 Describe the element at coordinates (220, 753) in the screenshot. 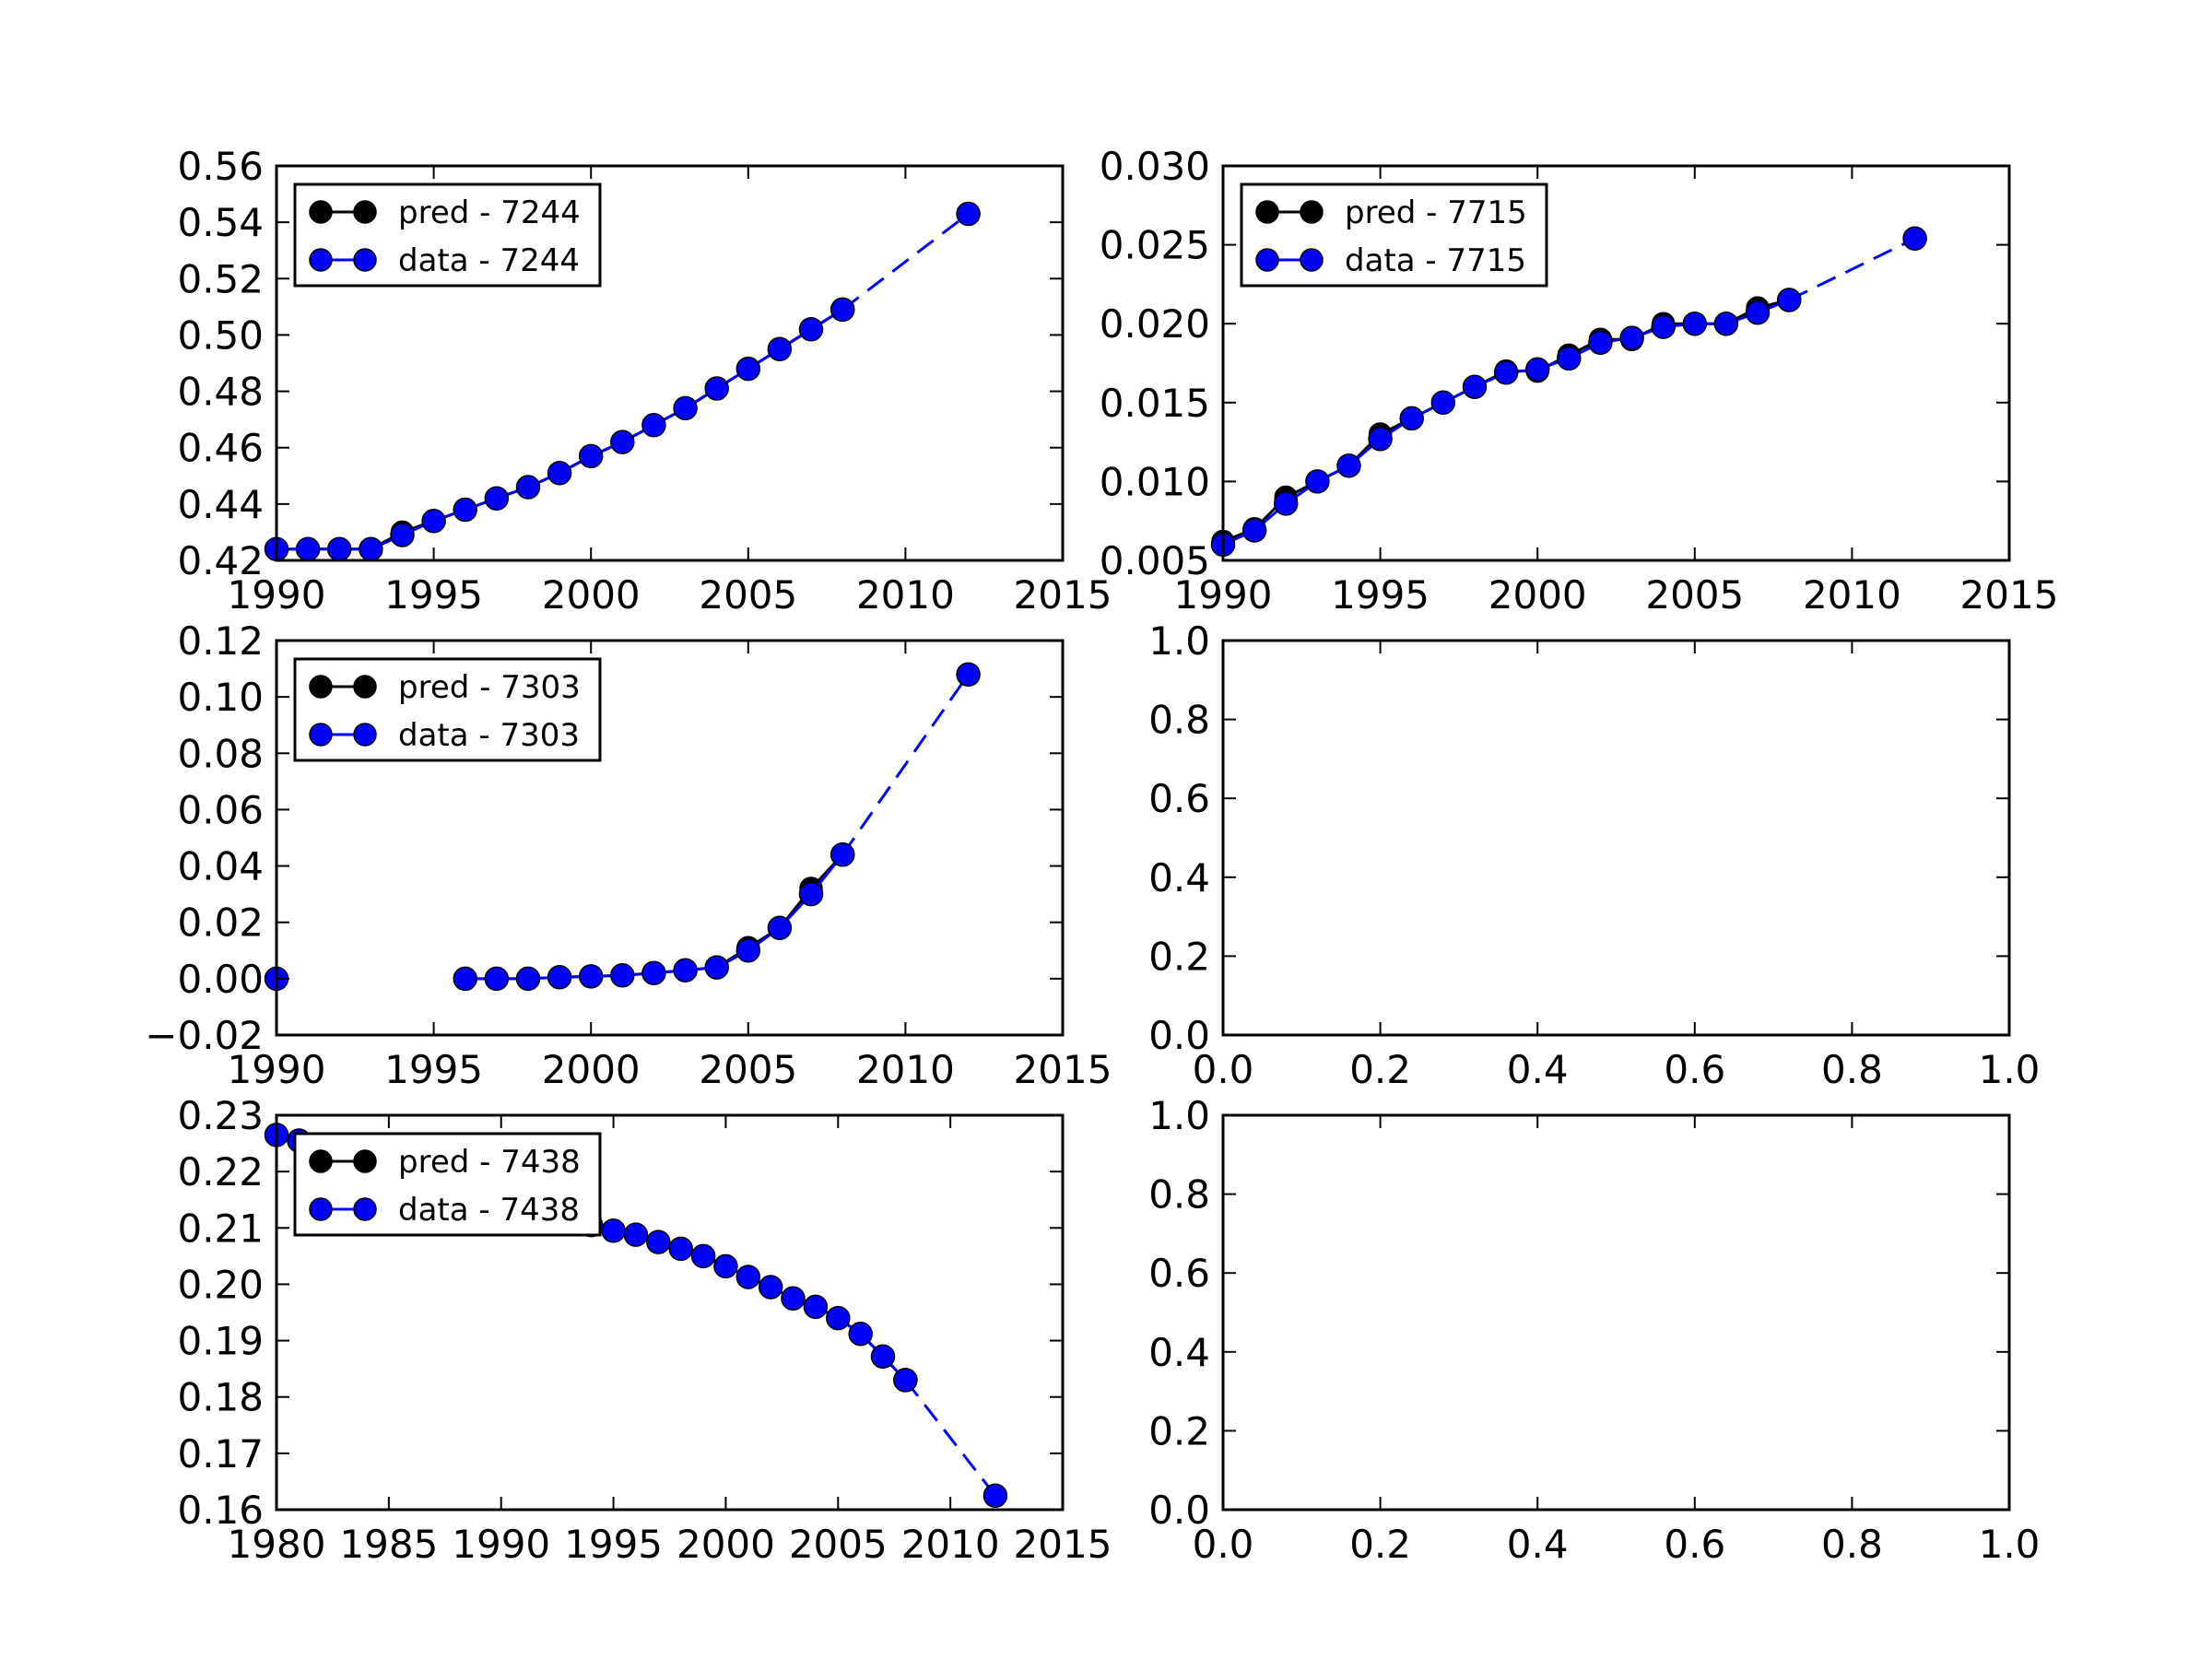

I see `y-tick-label: 0.08` at that location.